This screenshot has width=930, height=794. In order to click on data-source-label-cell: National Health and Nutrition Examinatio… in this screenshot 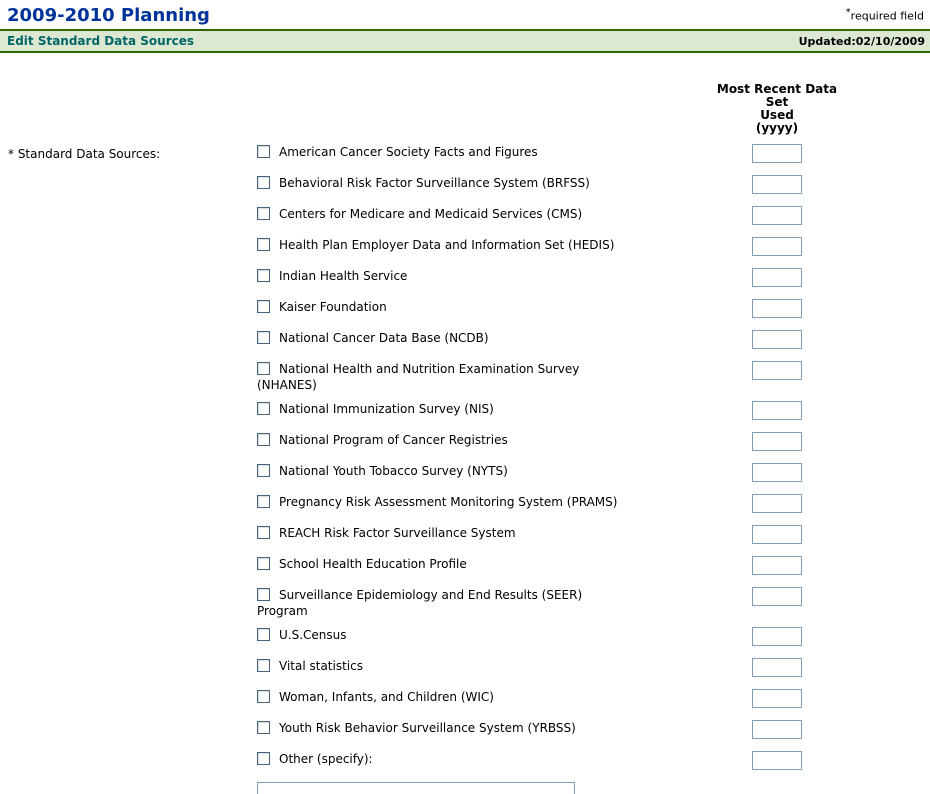, I will do `click(472, 377)`.